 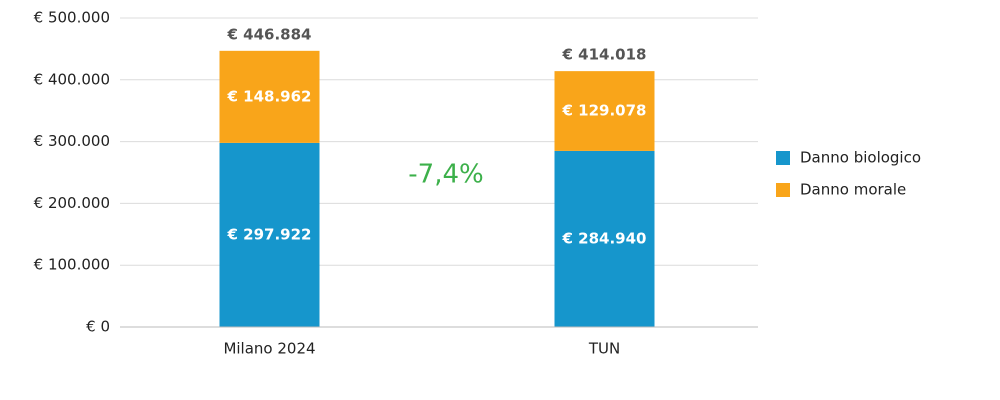 I want to click on x-tick-label: TUN, so click(x=604, y=349).